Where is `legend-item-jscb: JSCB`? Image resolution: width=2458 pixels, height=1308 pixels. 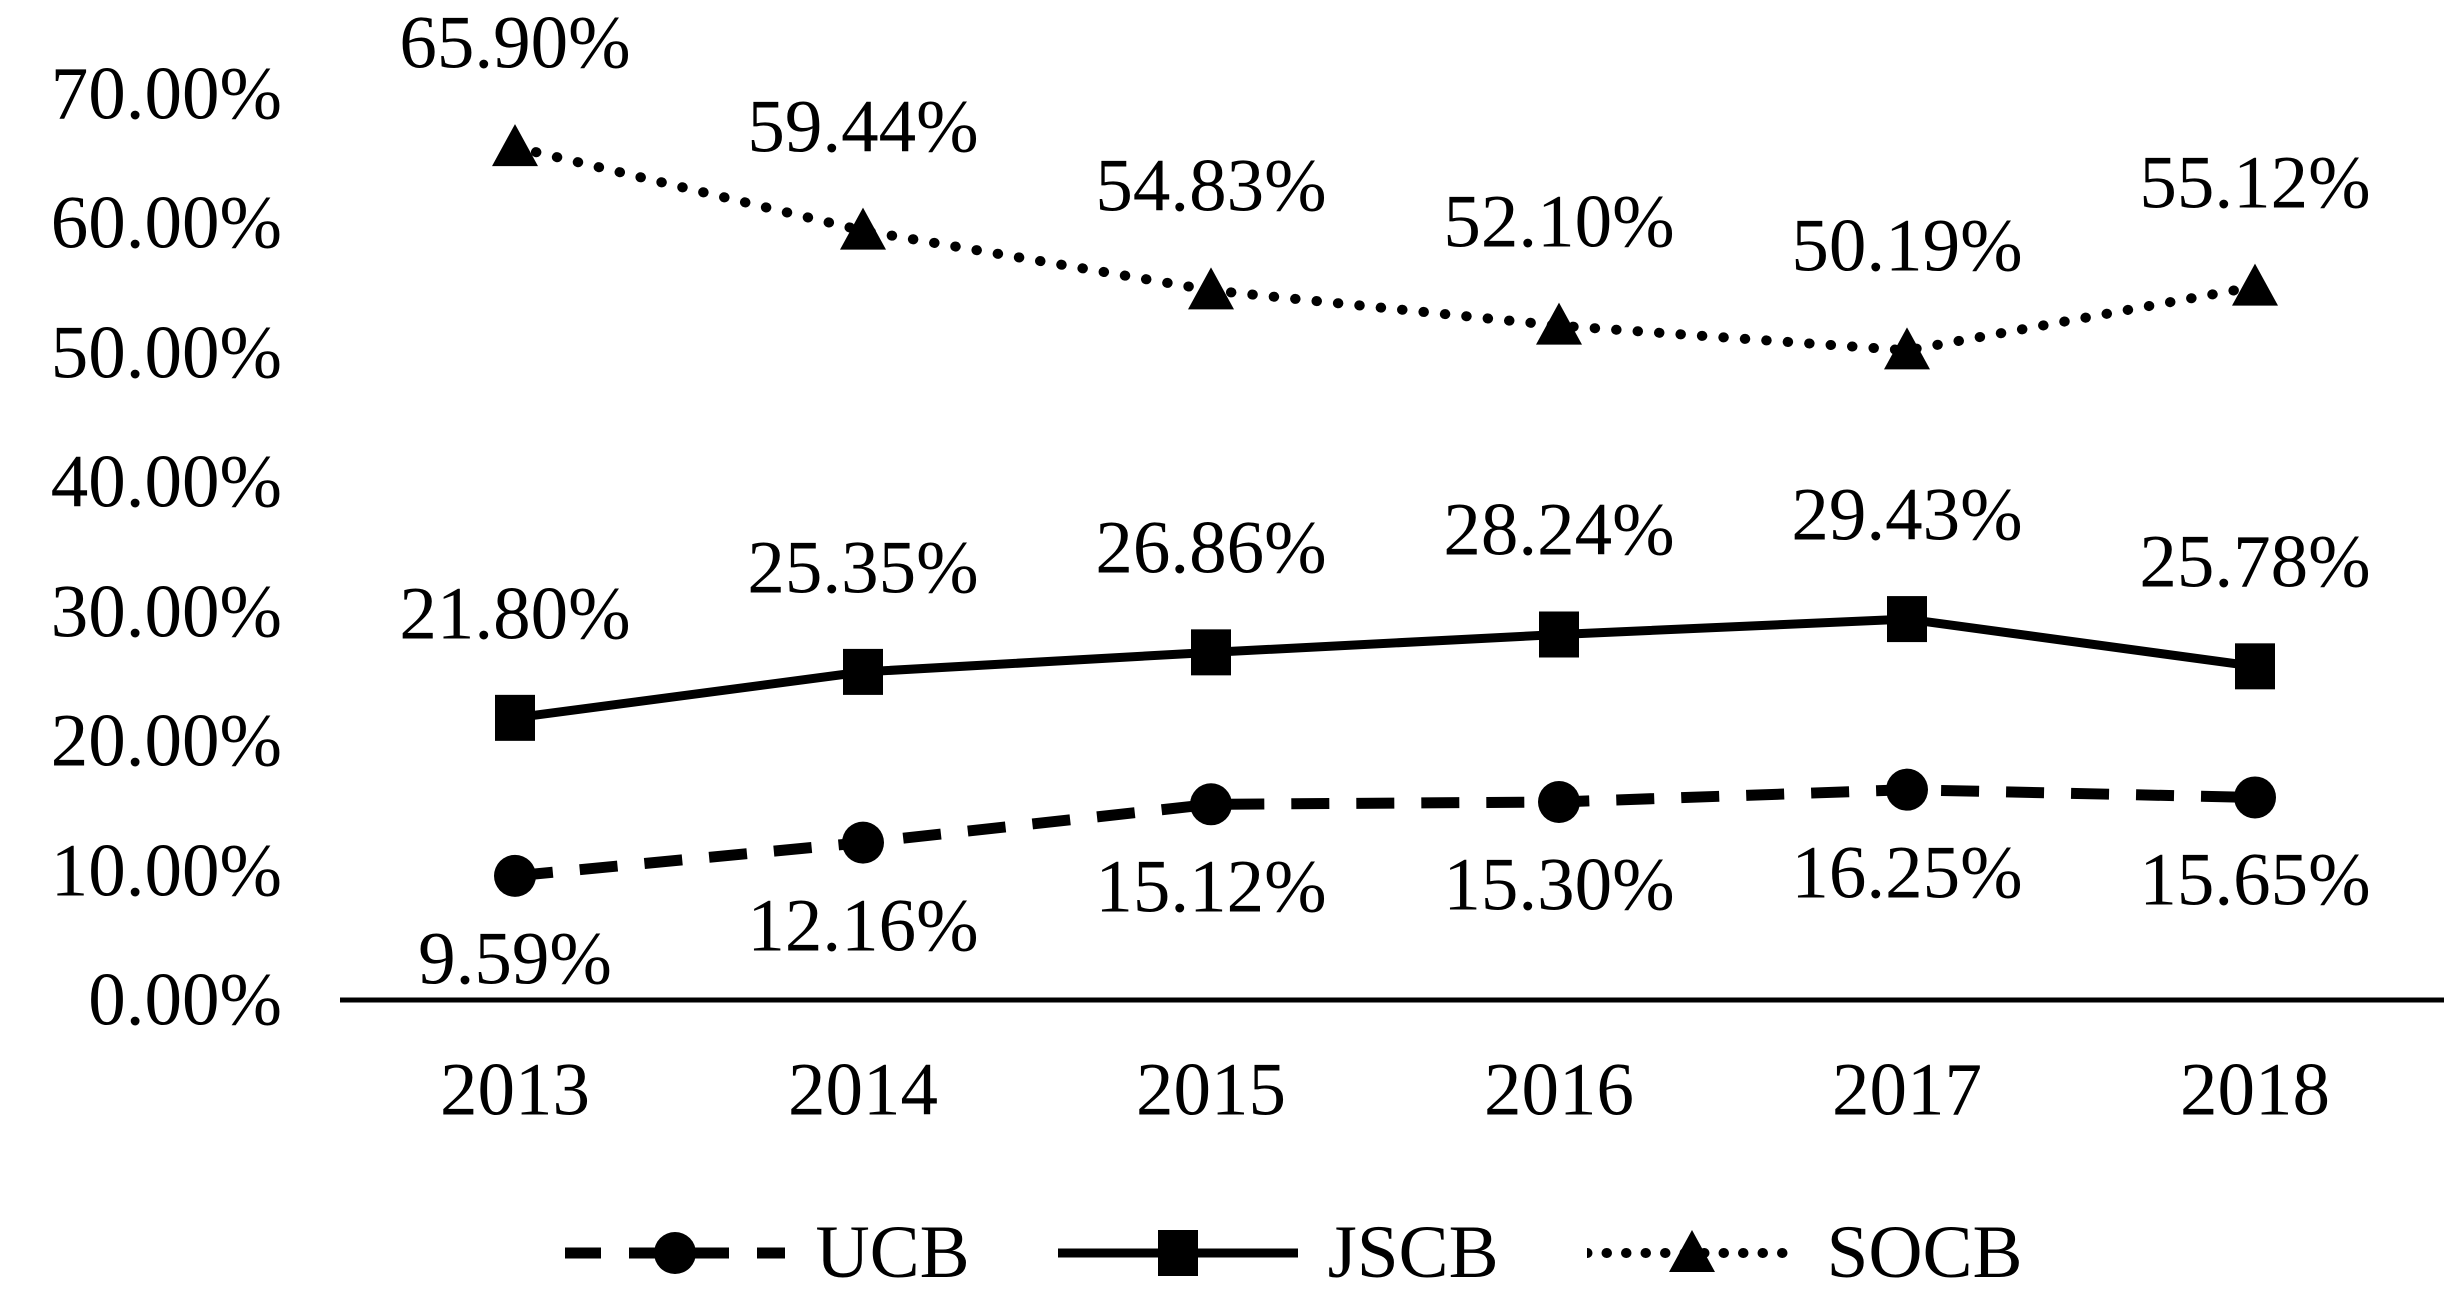 legend-item-jscb: JSCB is located at coordinates (1278, 1252).